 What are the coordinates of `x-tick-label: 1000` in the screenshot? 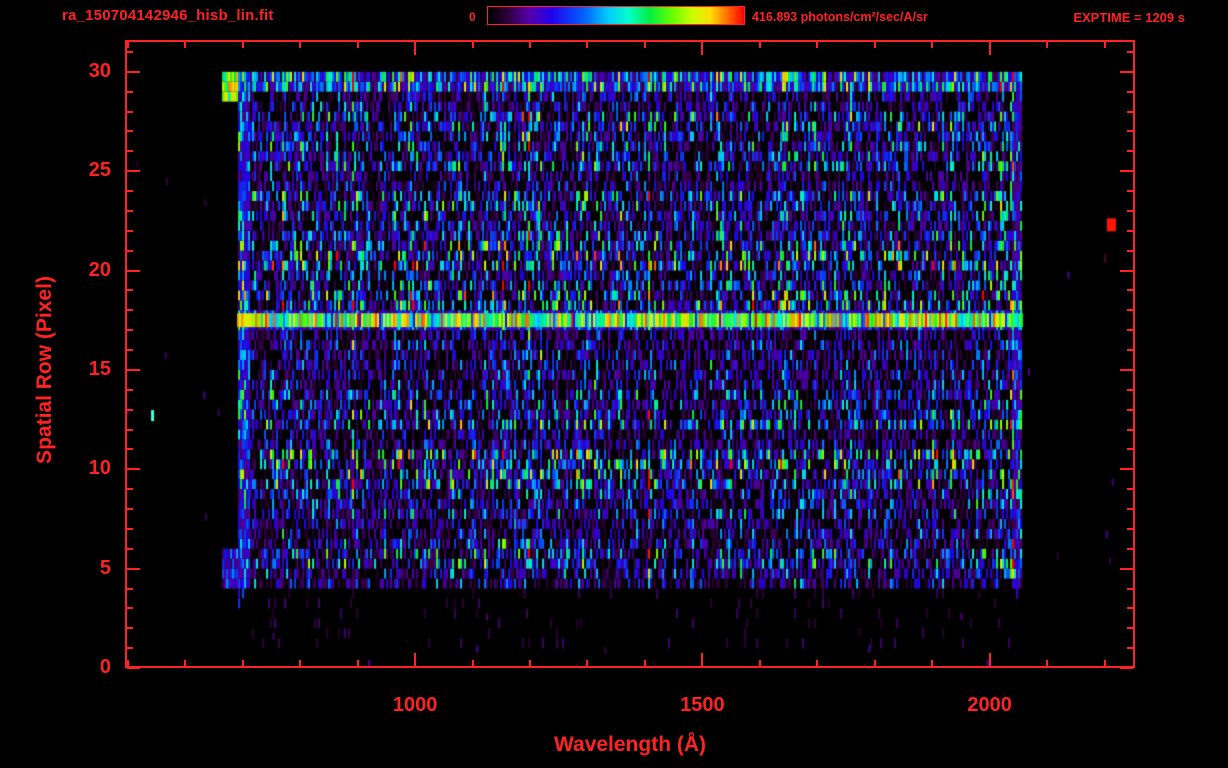 It's located at (415, 705).